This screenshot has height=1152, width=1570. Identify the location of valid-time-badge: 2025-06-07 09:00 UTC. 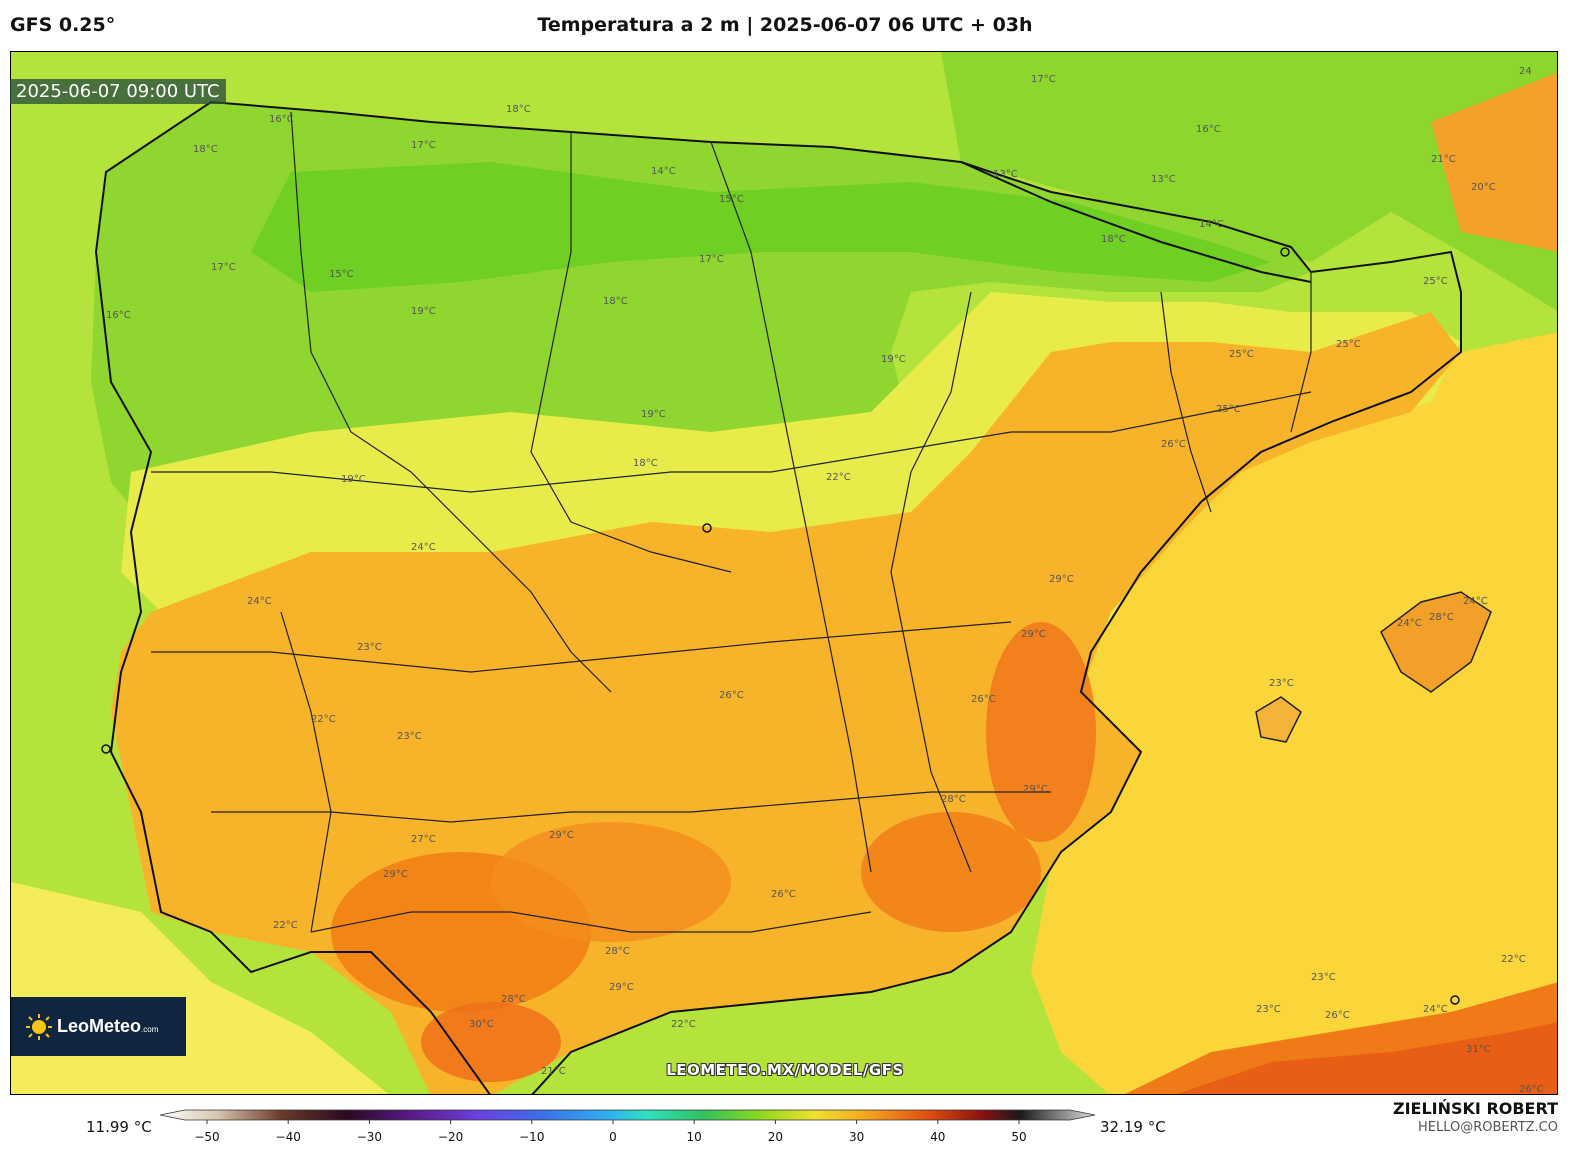
(118, 91).